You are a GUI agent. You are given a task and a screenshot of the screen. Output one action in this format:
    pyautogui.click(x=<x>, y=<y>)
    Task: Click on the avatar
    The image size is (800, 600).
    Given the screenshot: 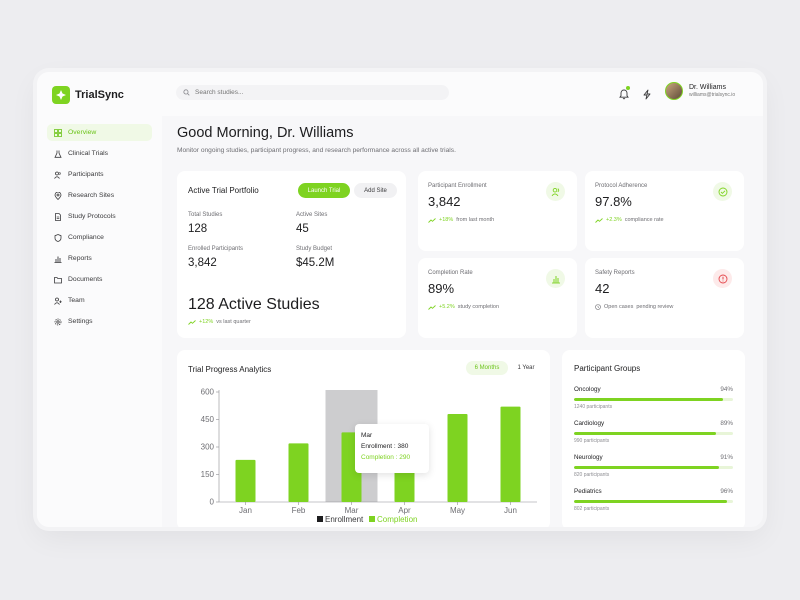 What is the action you would take?
    pyautogui.click(x=674, y=91)
    